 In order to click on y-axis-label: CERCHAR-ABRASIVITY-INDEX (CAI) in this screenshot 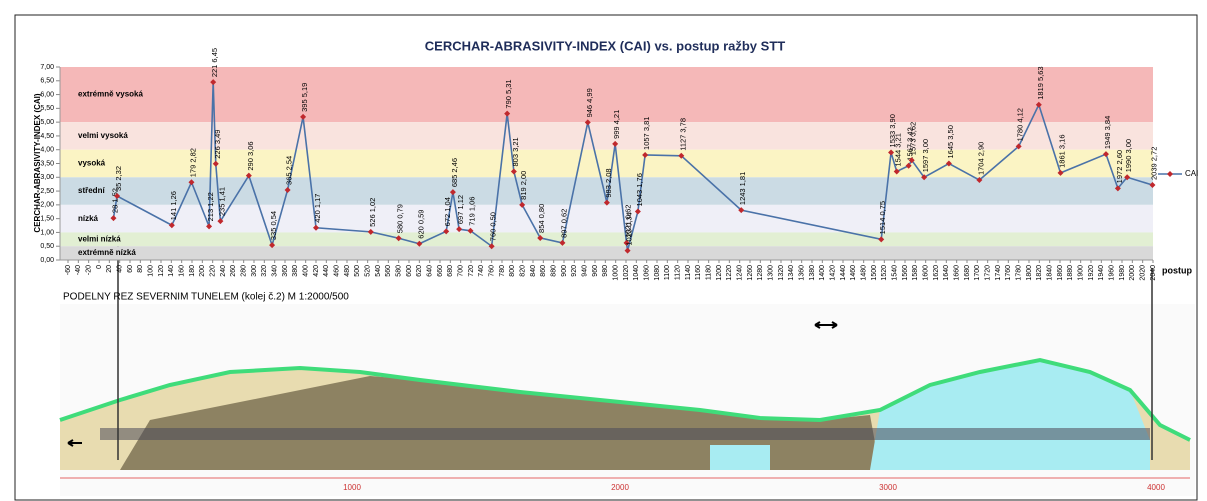, I will do `click(37, 162)`.